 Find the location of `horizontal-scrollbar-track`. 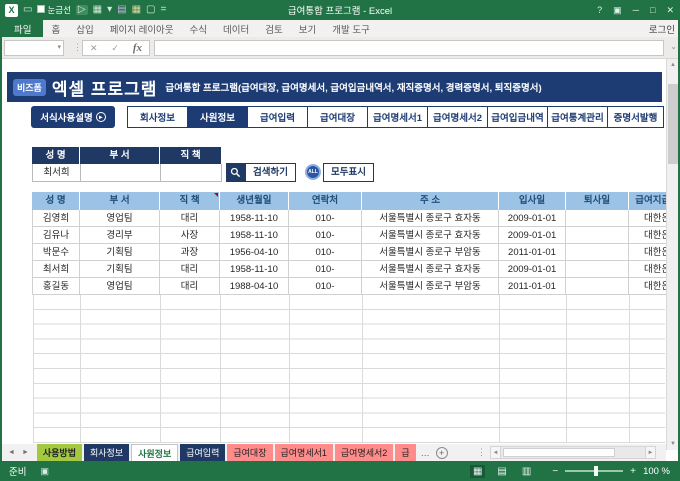

horizontal-scrollbar-track is located at coordinates (573, 452).